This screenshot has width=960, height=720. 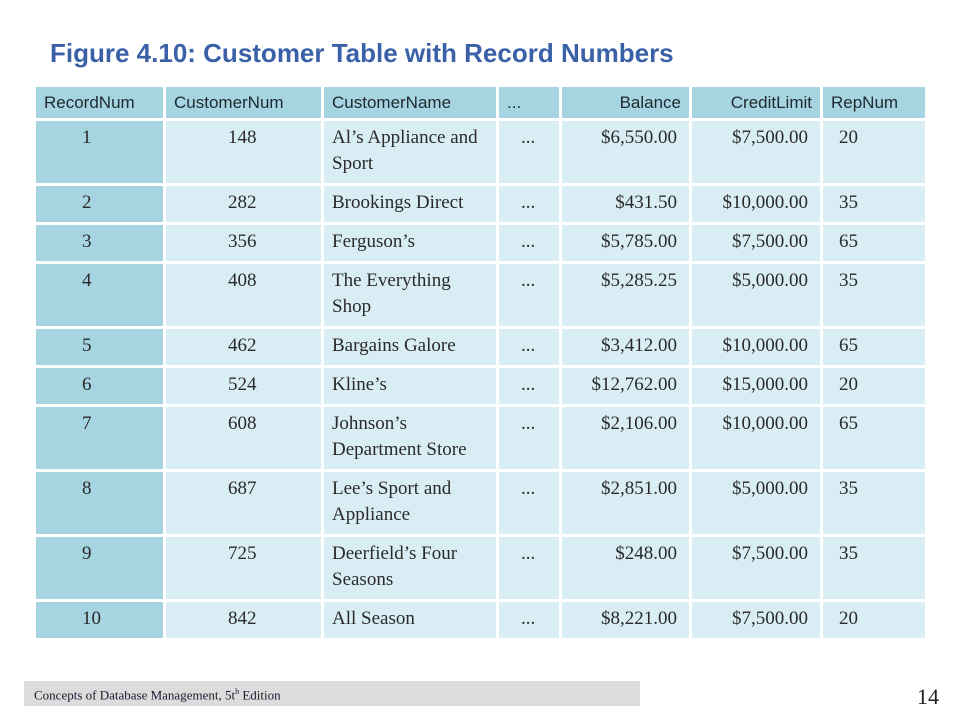 What do you see at coordinates (410, 568) in the screenshot?
I see `cell-customername: Deerfield’s Four Seasons` at bounding box center [410, 568].